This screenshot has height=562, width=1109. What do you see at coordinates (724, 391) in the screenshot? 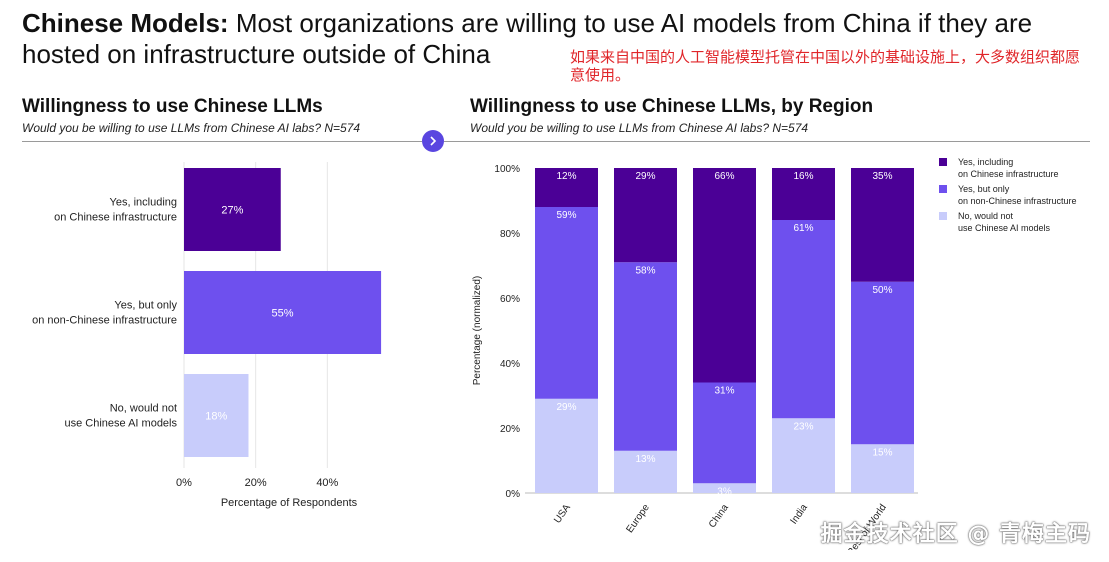
I see `segment-value-label: 31%` at bounding box center [724, 391].